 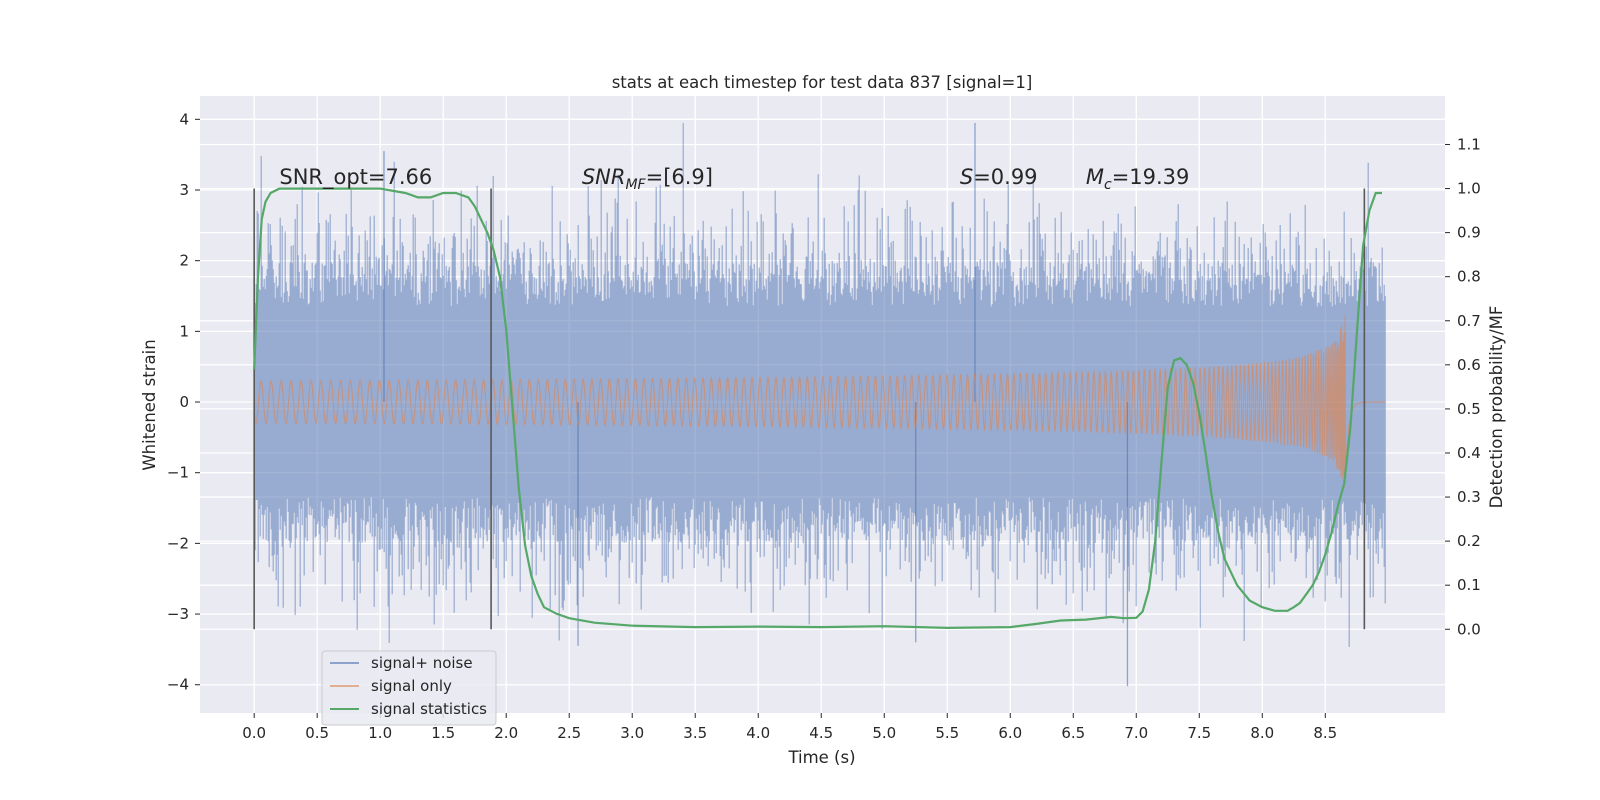 What do you see at coordinates (178, 685) in the screenshot?
I see `y-tick-label: −4` at bounding box center [178, 685].